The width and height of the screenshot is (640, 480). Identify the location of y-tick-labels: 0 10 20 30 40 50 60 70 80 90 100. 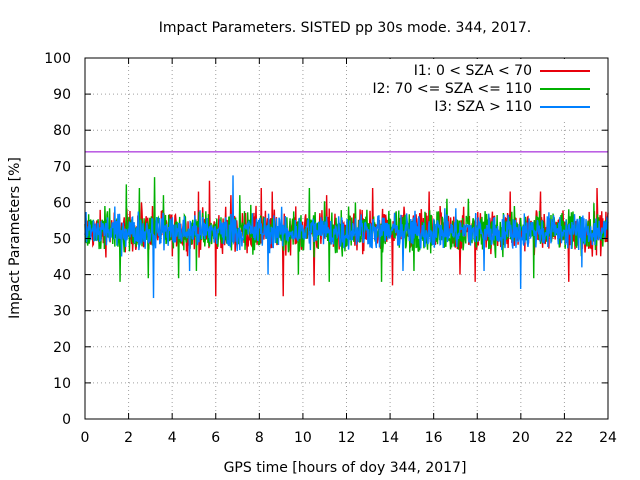
(57, 239).